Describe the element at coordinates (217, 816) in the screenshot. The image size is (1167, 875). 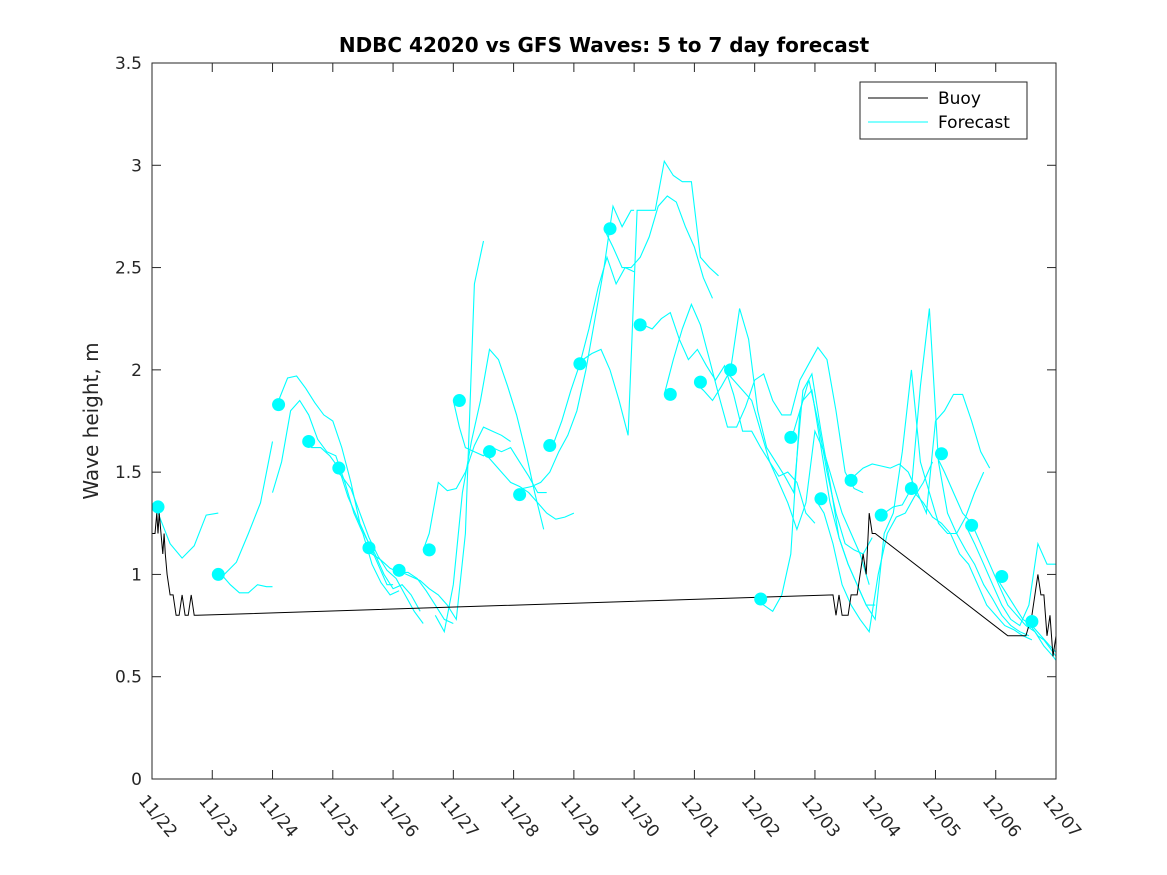
I see `x-tick-label: 11/23` at that location.